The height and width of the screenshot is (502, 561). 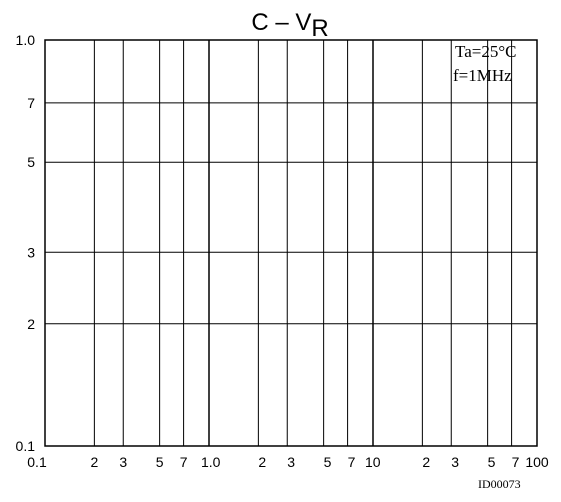 I want to click on y-tick-labels: 0.1 2 3 5 7 1.0, so click(x=26, y=243).